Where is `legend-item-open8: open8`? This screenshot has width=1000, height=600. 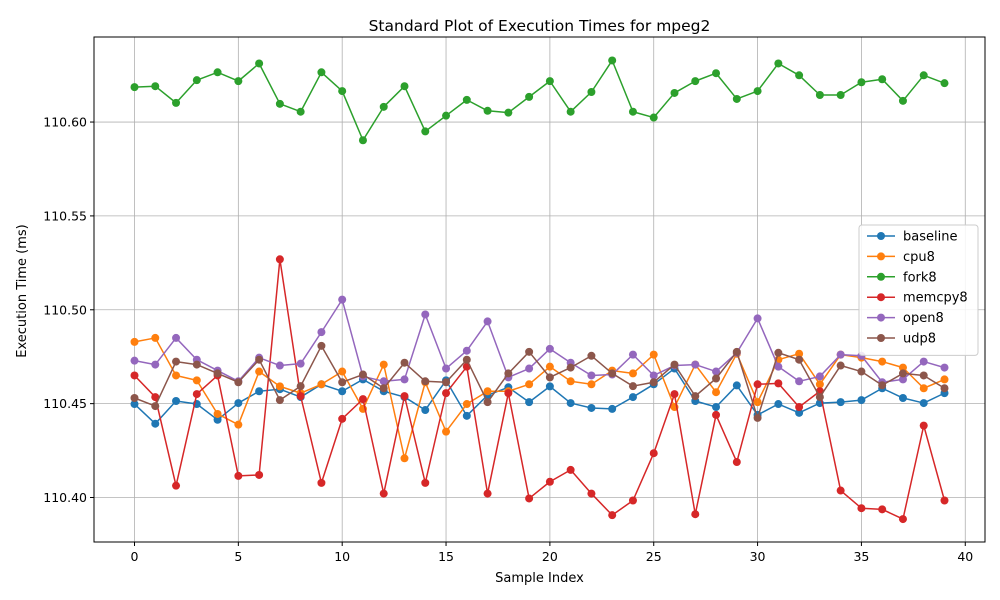
legend-item-open8: open8 is located at coordinates (905, 318).